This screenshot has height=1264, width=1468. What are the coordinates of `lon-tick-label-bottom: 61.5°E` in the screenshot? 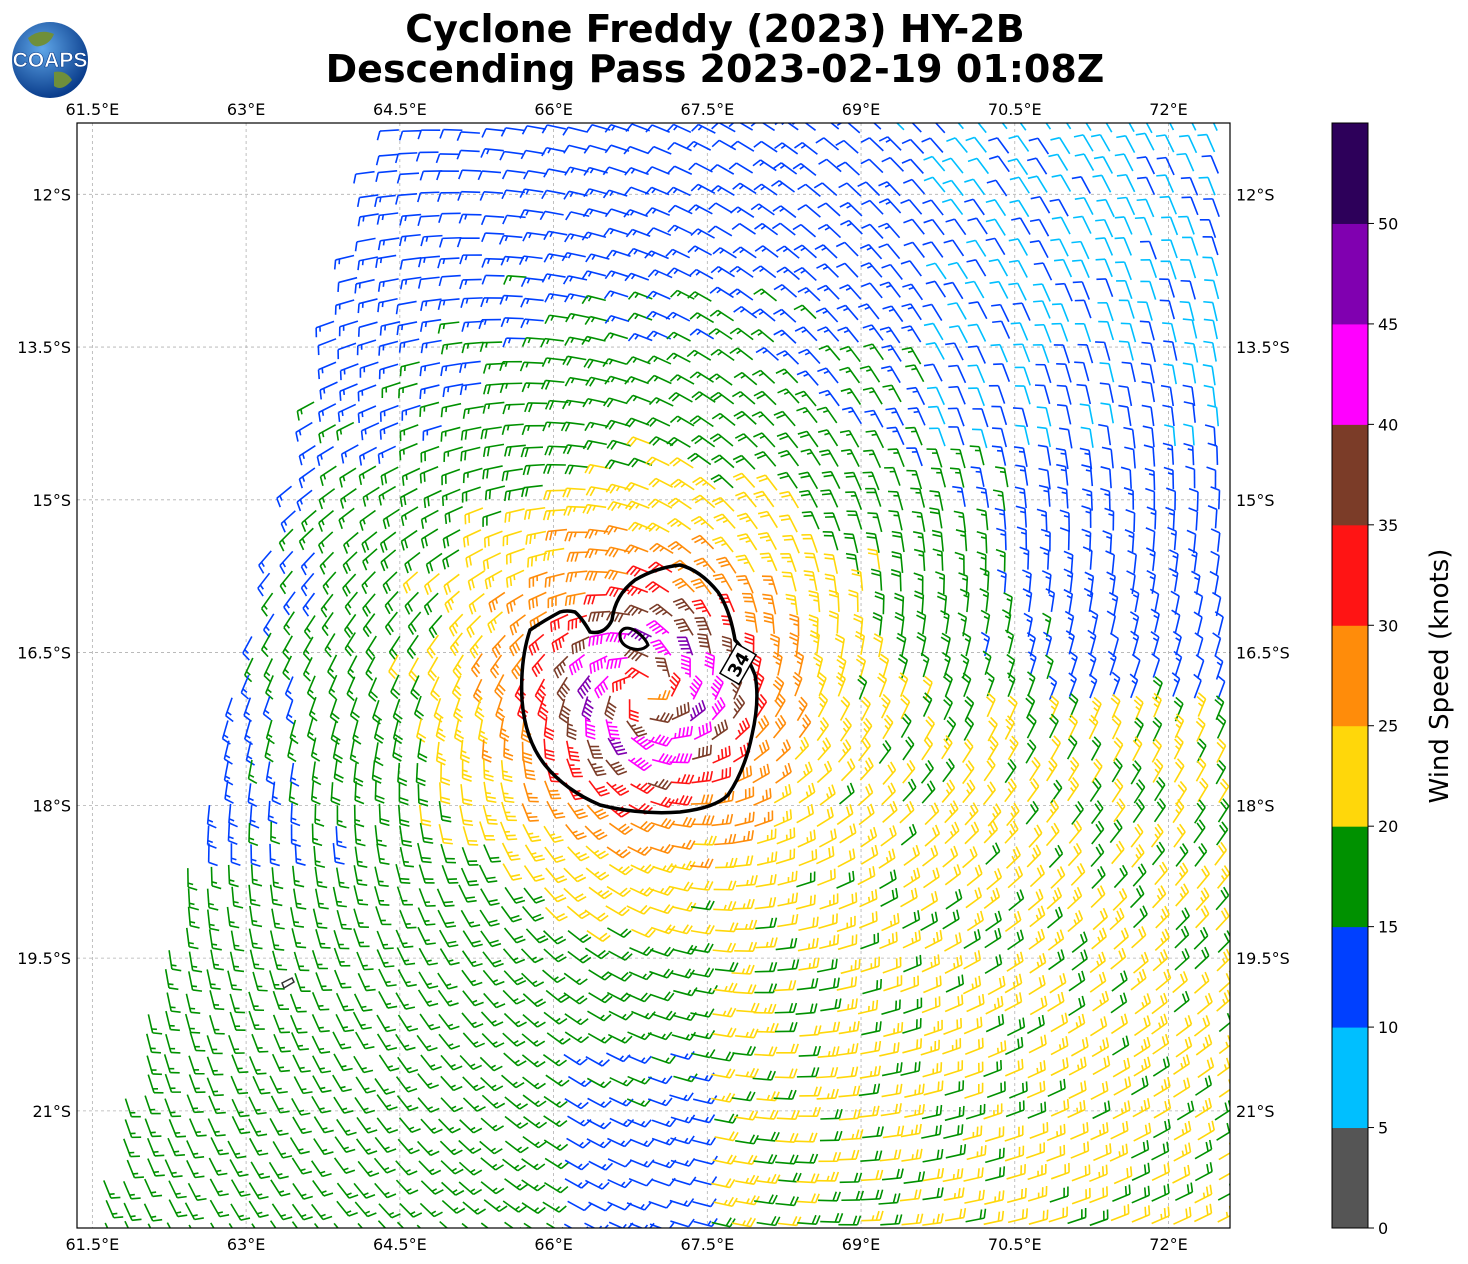 It's located at (93, 1244).